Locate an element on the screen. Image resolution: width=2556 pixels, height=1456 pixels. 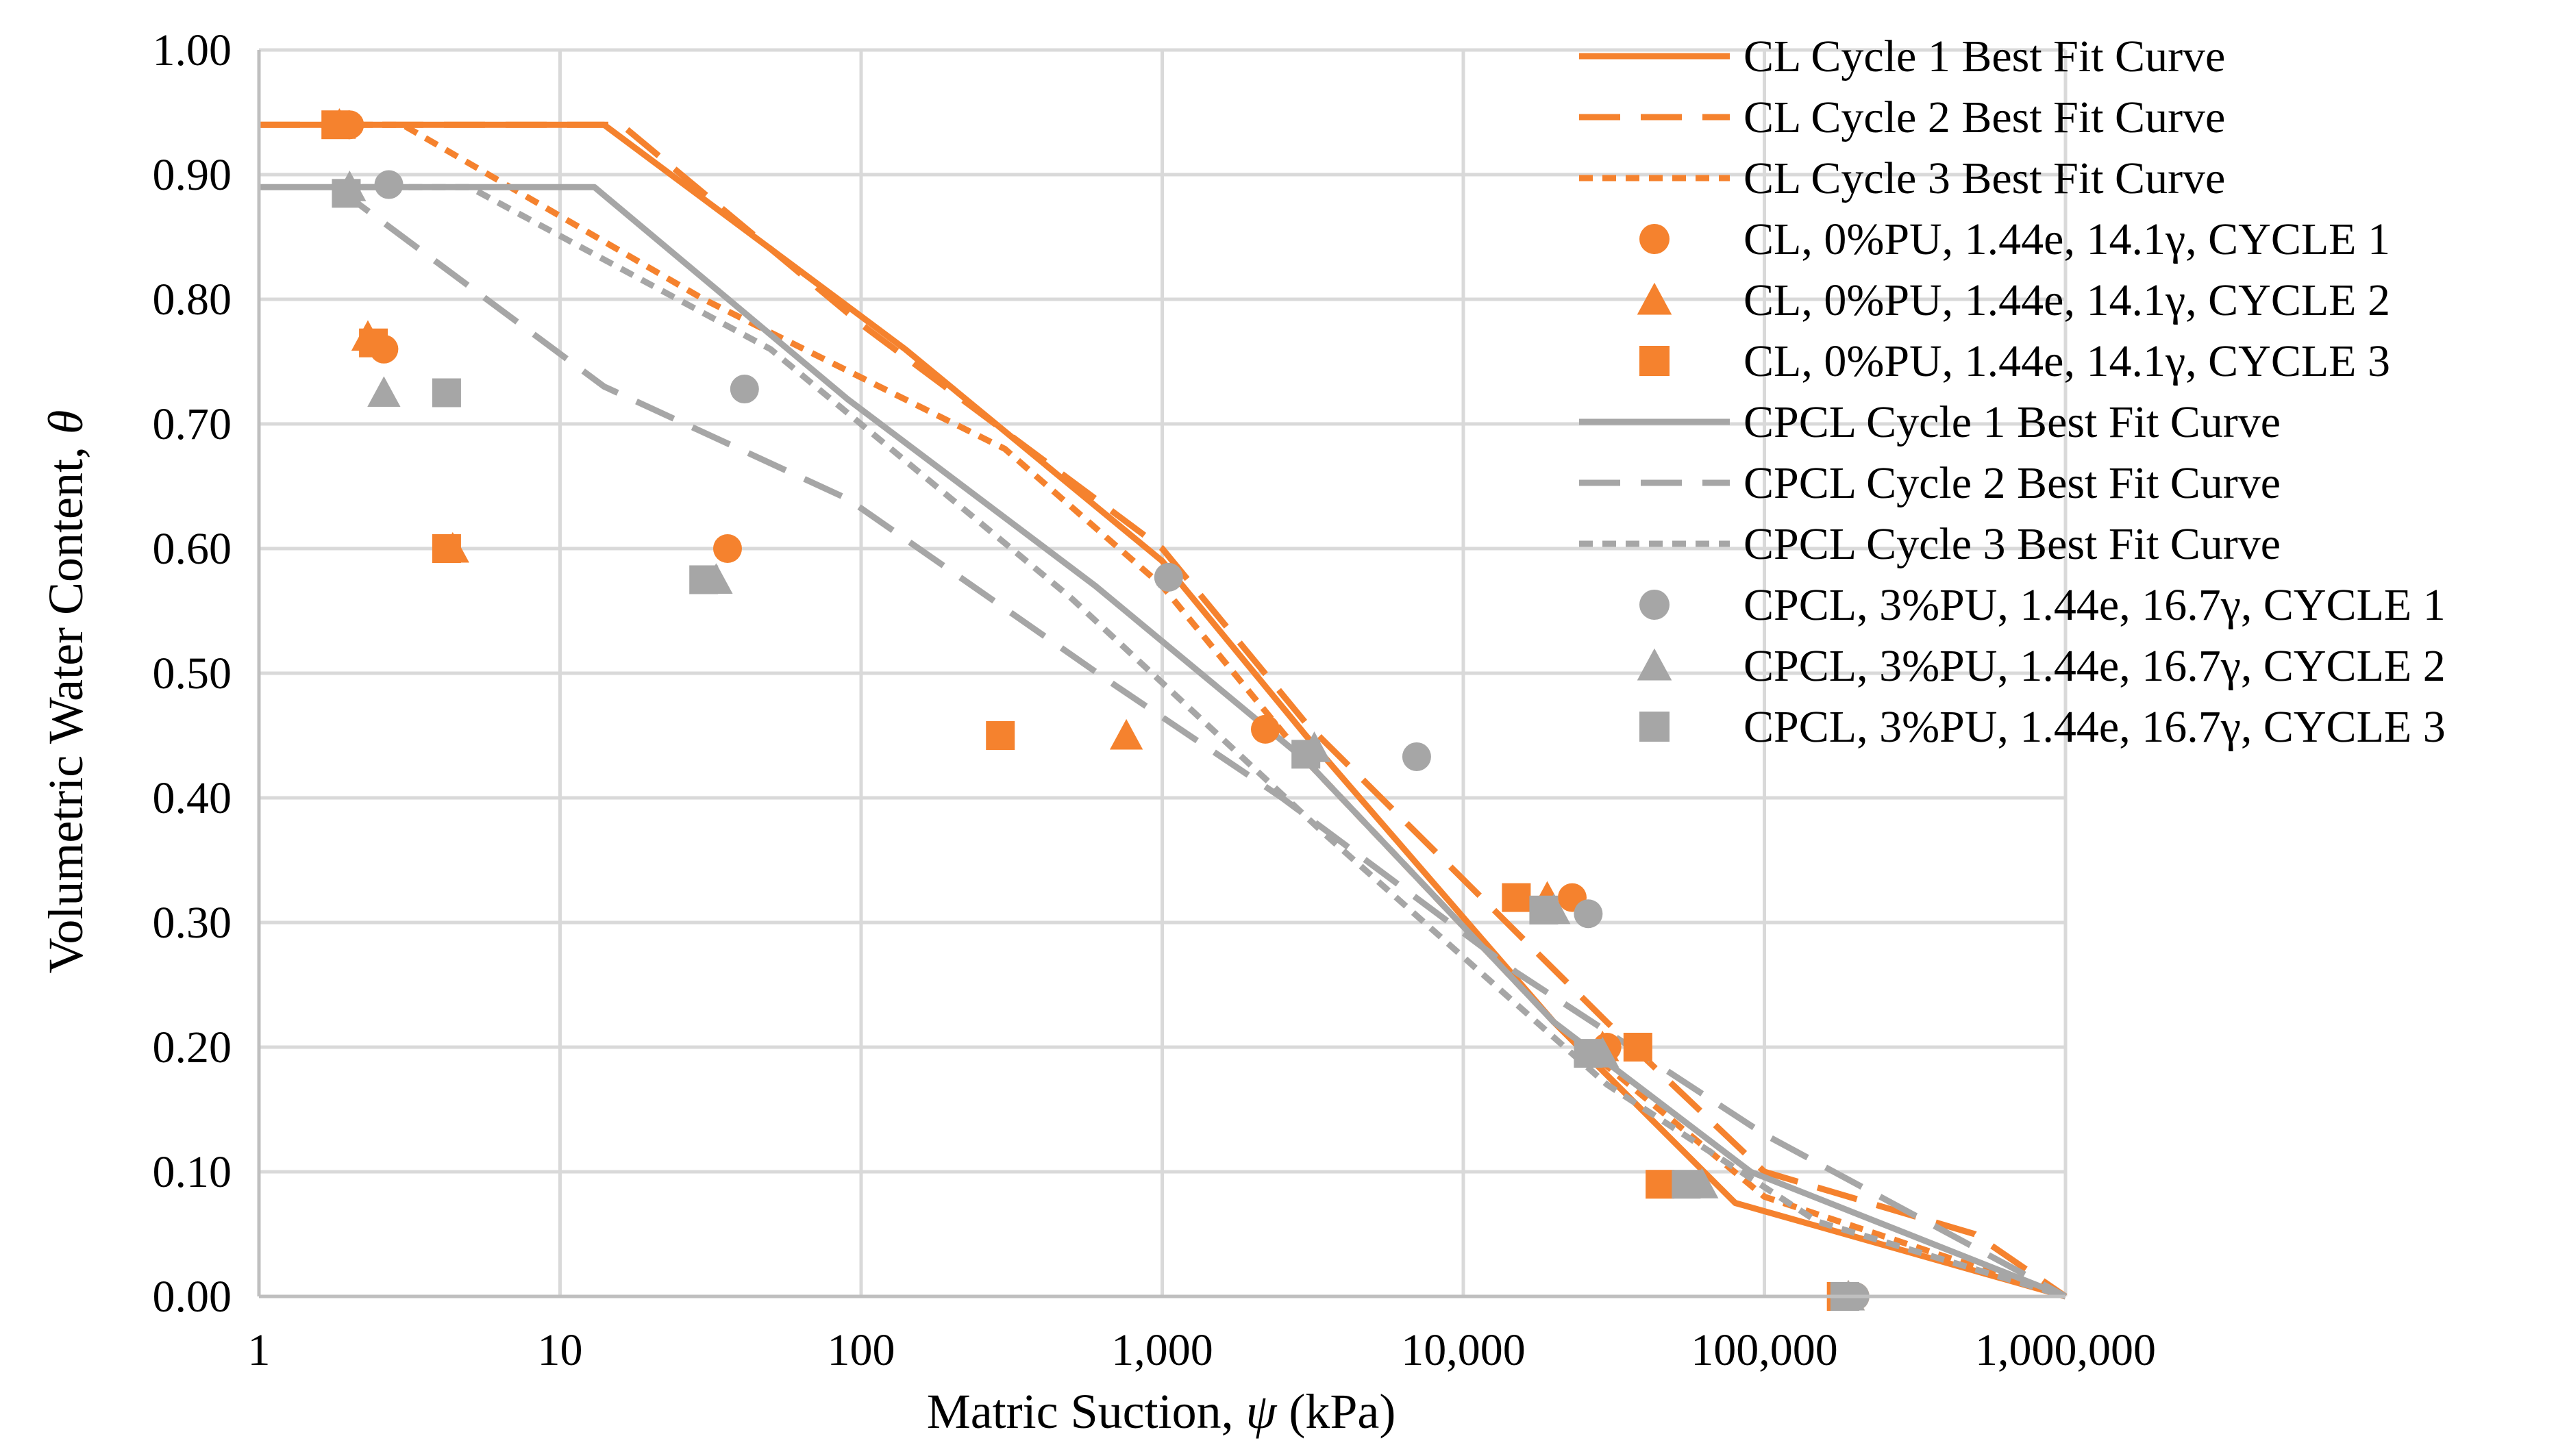
x-axis-title-symbol: ψ is located at coordinates (1262, 1411).